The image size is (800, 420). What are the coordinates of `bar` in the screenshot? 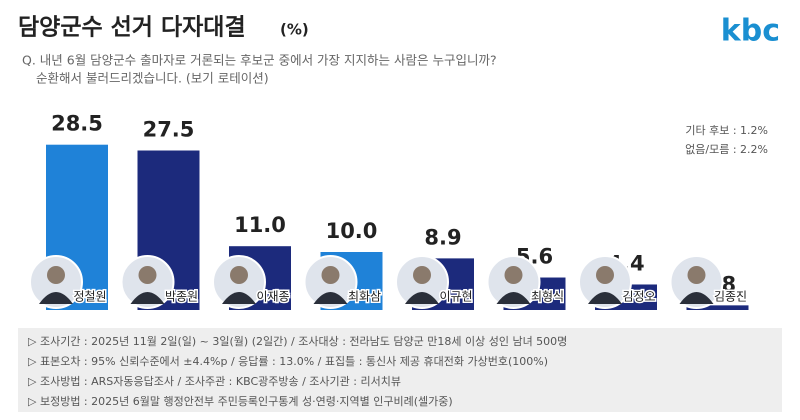 It's located at (717, 307).